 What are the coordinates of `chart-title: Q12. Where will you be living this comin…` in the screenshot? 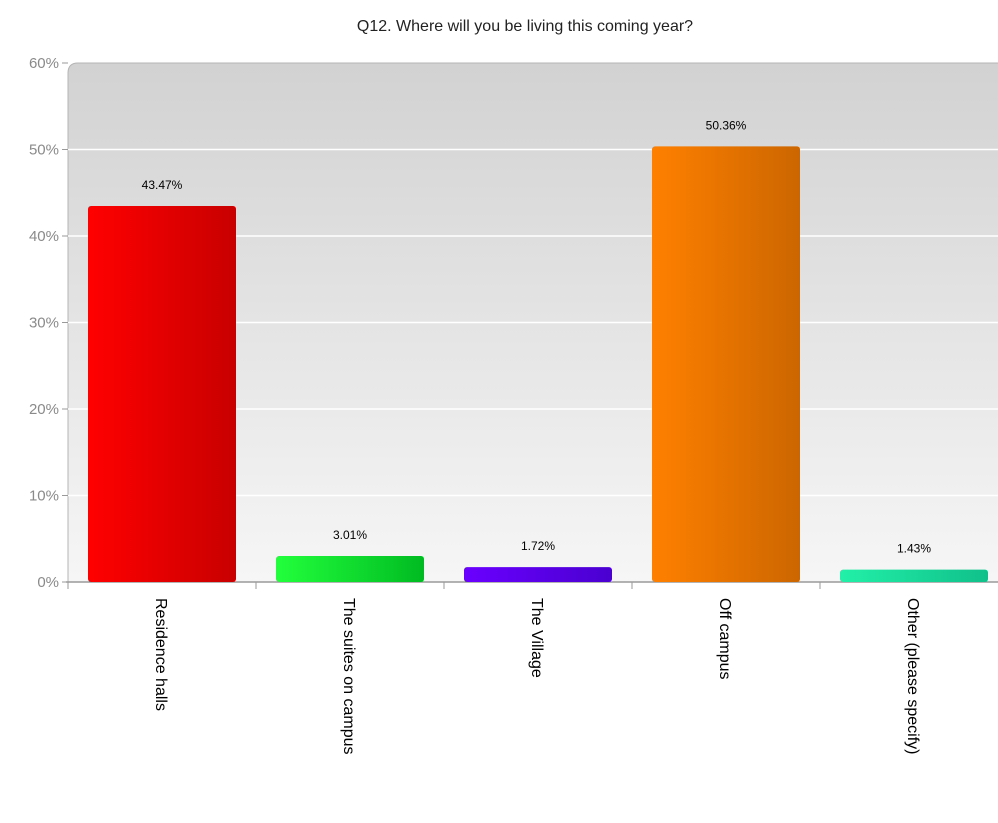 It's located at (525, 26).